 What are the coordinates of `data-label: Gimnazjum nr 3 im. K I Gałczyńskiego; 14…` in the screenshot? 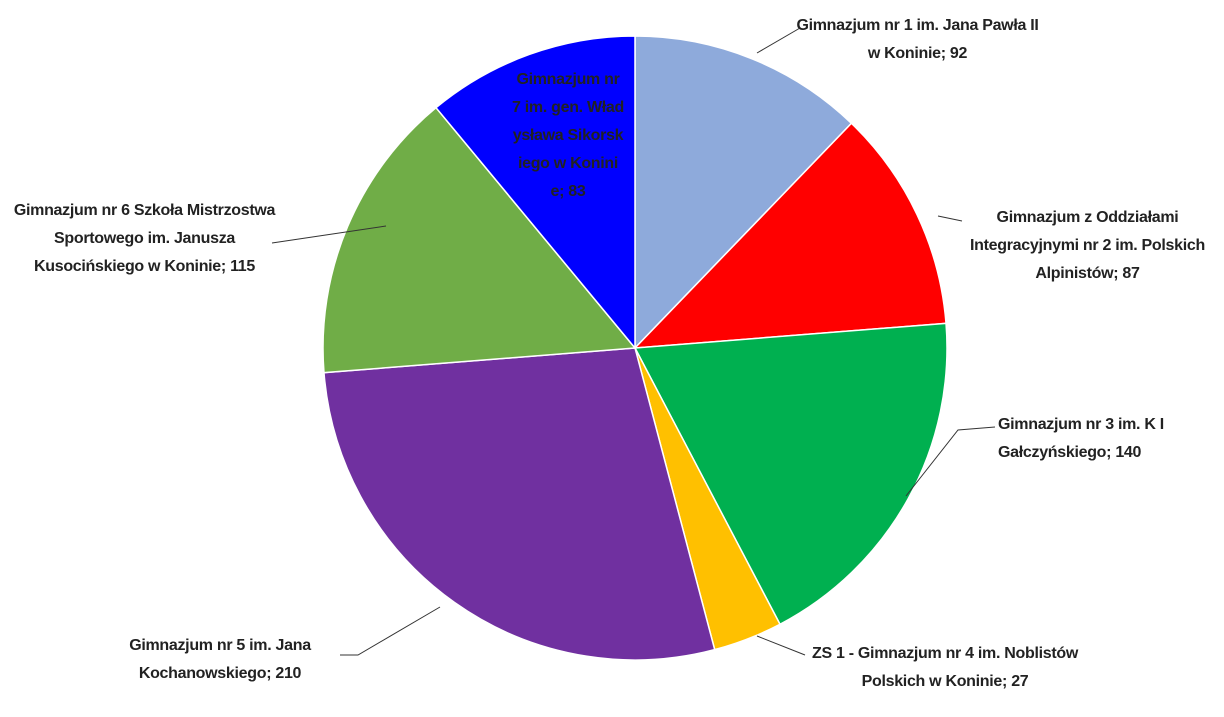 It's located at (1081, 438).